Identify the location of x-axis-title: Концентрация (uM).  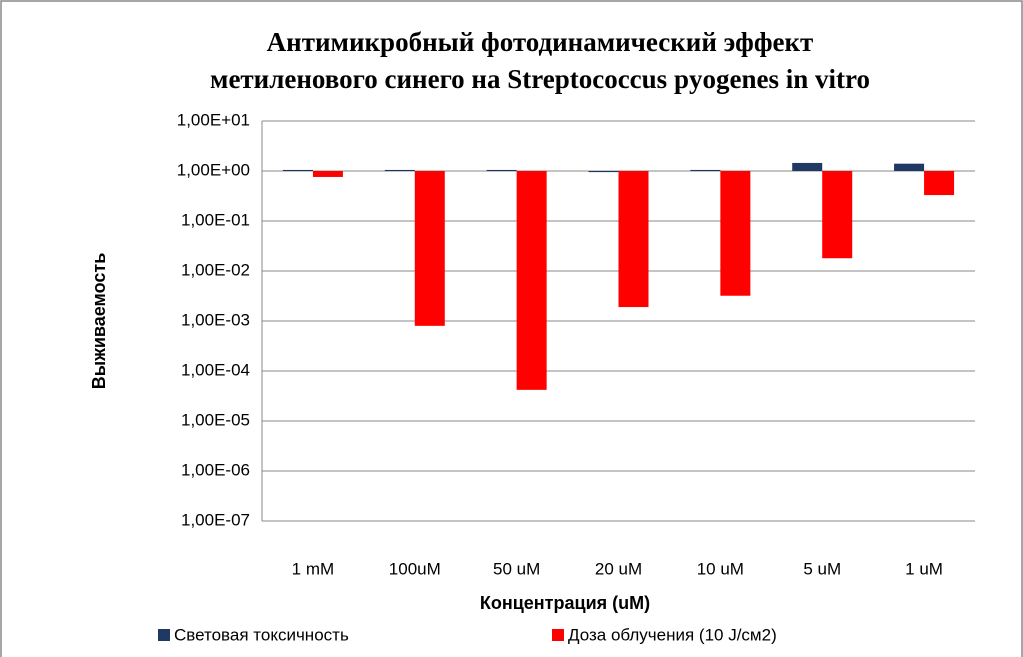
(565, 603).